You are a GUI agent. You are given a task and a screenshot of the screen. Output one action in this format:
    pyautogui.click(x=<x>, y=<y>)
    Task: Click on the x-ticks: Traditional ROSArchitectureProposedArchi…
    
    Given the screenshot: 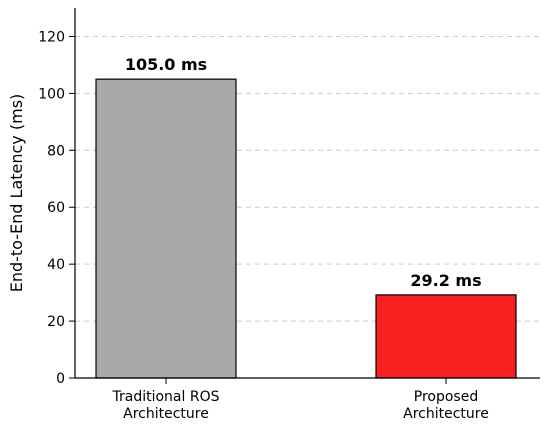 What is the action you would take?
    pyautogui.click(x=300, y=400)
    